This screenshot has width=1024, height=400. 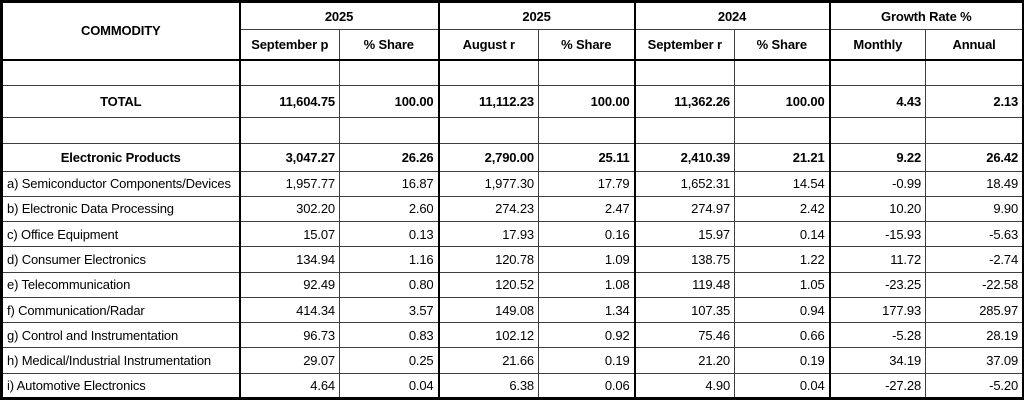 What do you see at coordinates (388, 335) in the screenshot?
I see `value-cell: 0.83` at bounding box center [388, 335].